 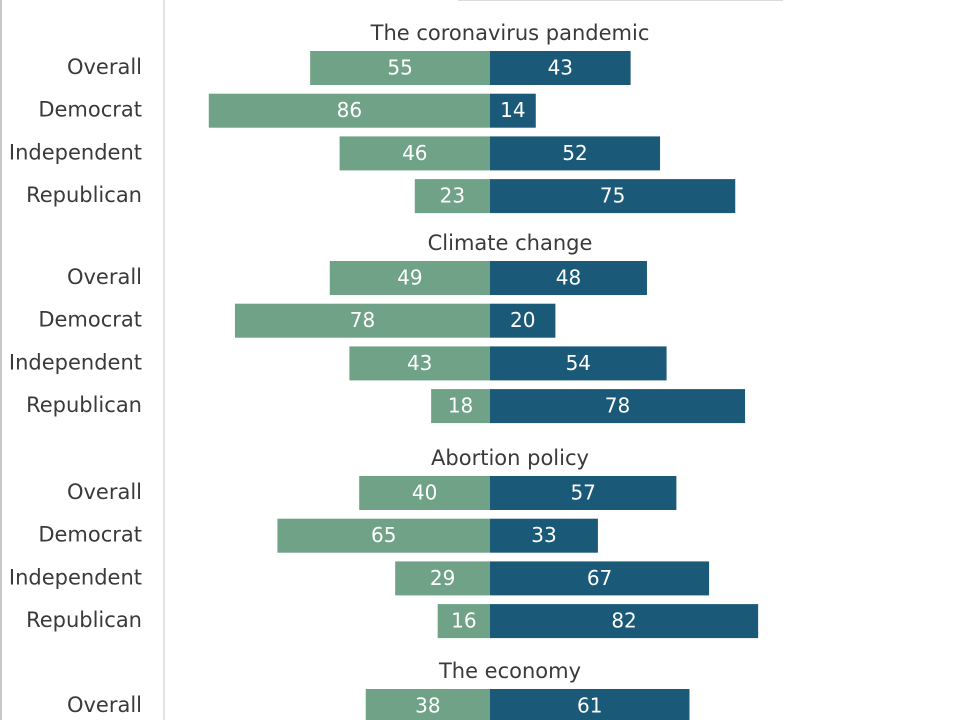 I want to click on bar-right-value-label: 48, so click(x=568, y=278).